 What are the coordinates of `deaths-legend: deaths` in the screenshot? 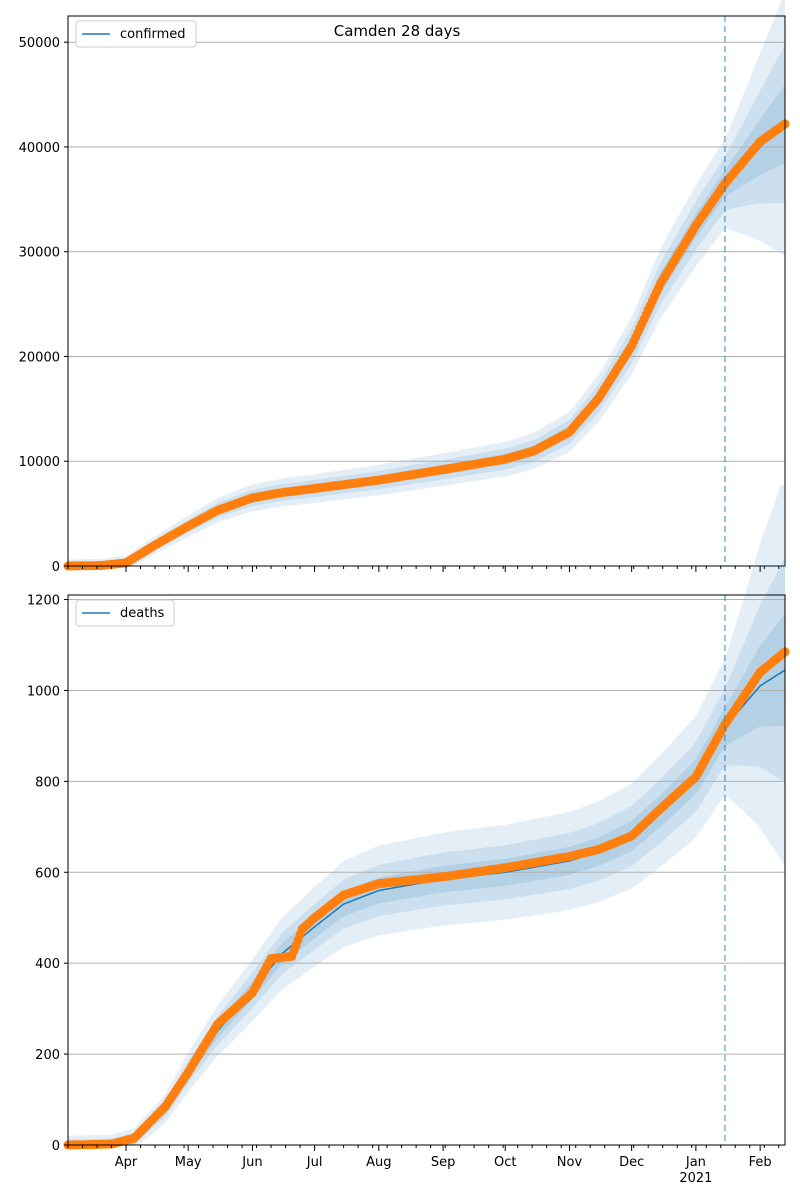 It's located at (125, 613).